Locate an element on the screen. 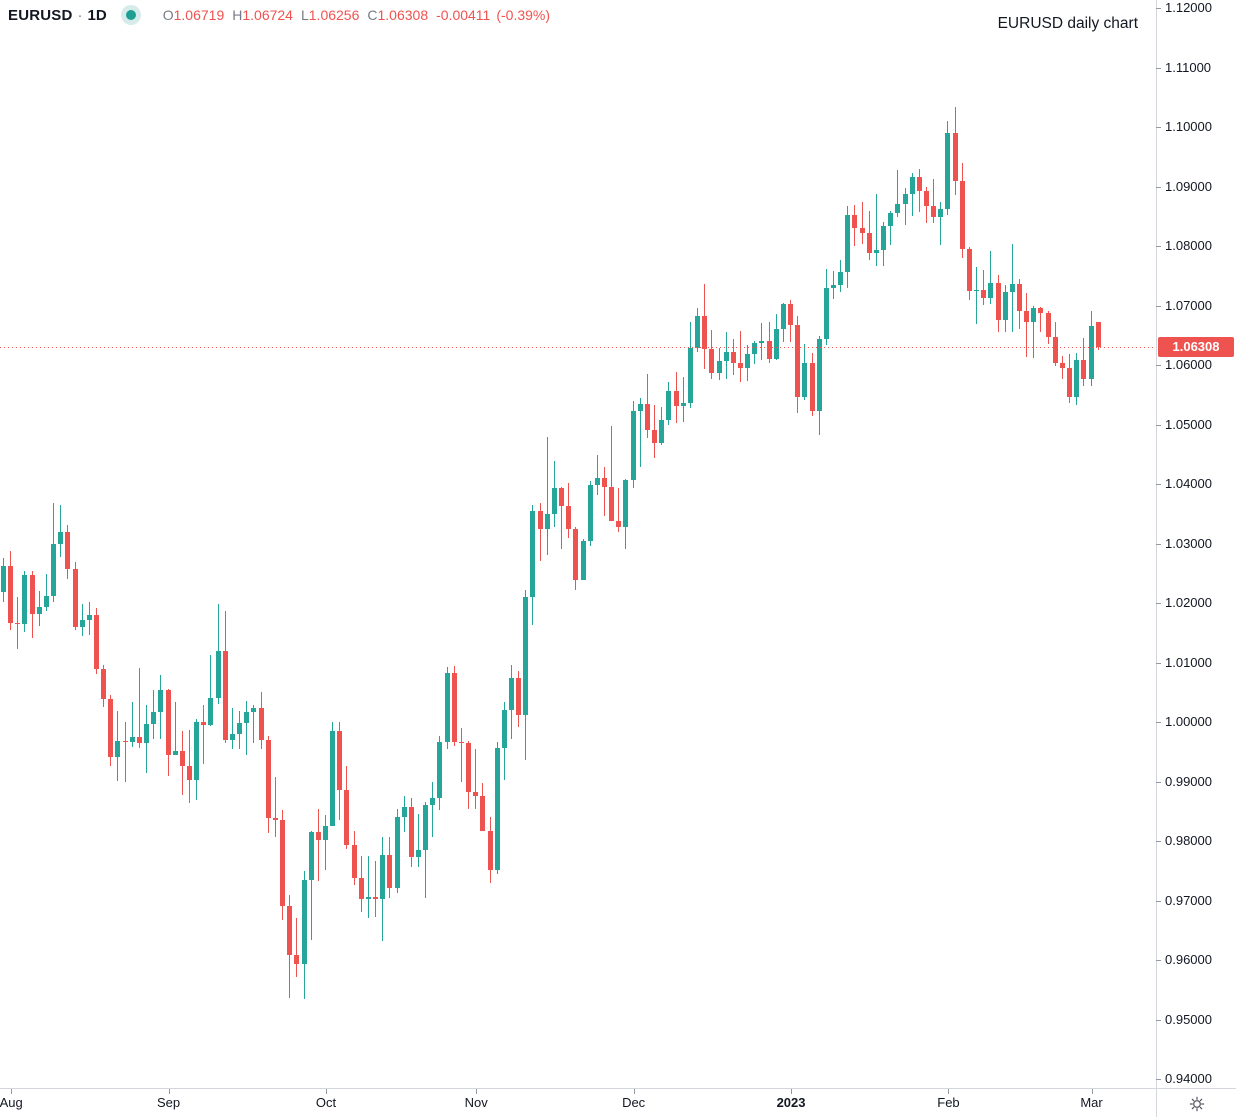 Image resolution: width=1236 pixels, height=1117 pixels. chart-title-annotation: EURUSD daily chart is located at coordinates (1067, 23).